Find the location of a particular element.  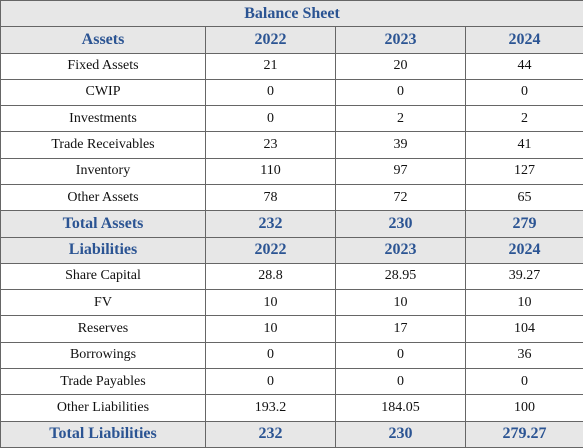

cell: 104 is located at coordinates (523, 329).